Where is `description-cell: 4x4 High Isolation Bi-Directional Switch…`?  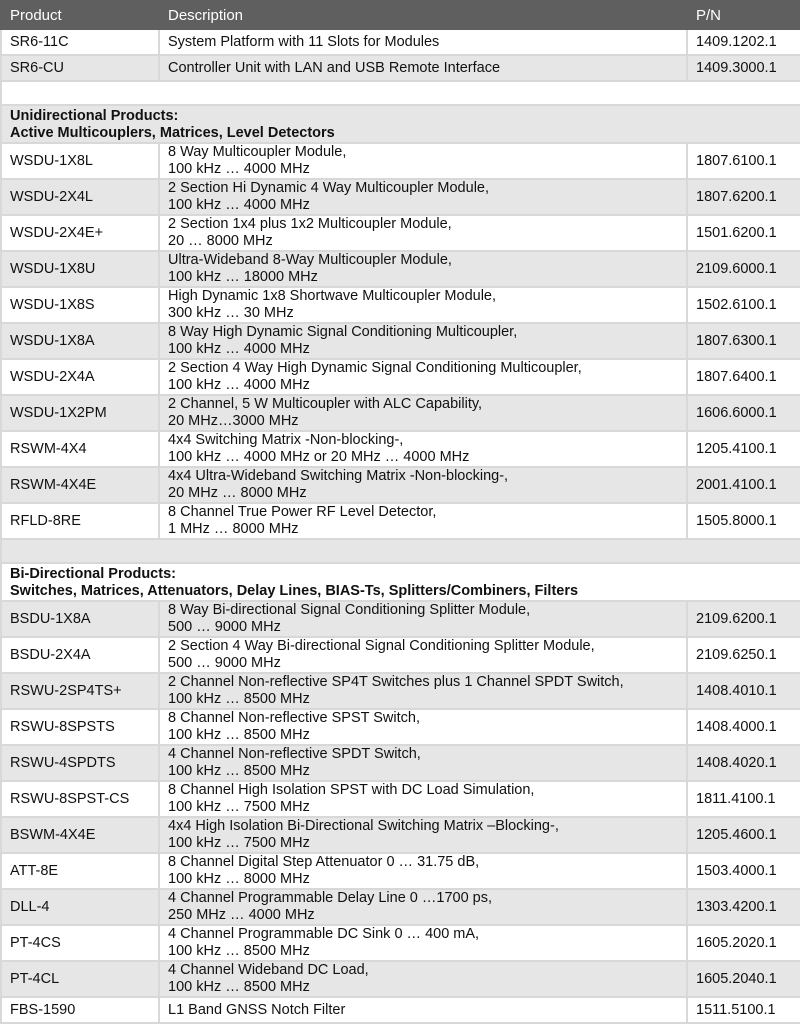
description-cell: 4x4 High Isolation Bi-Directional Switch… is located at coordinates (423, 835).